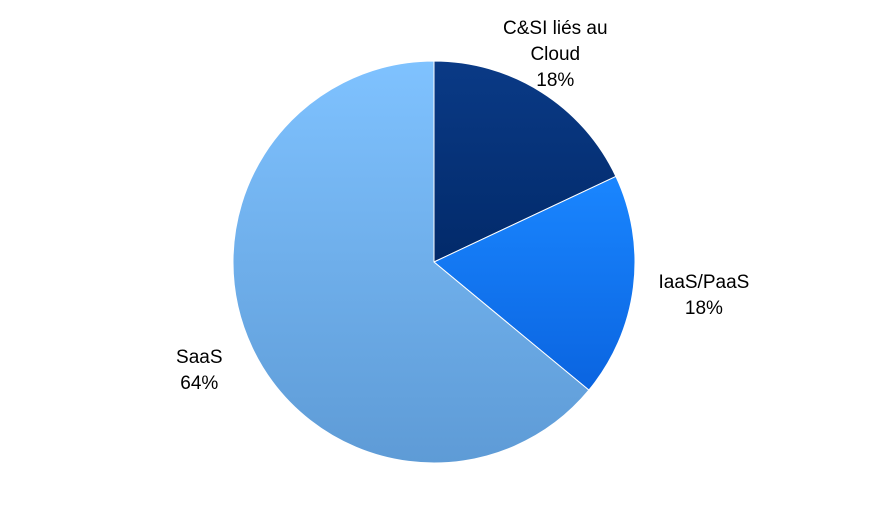 This screenshot has height=522, width=870. What do you see at coordinates (703, 296) in the screenshot?
I see `slice-label-iaas-paas: IaaS/PaaS 18%` at bounding box center [703, 296].